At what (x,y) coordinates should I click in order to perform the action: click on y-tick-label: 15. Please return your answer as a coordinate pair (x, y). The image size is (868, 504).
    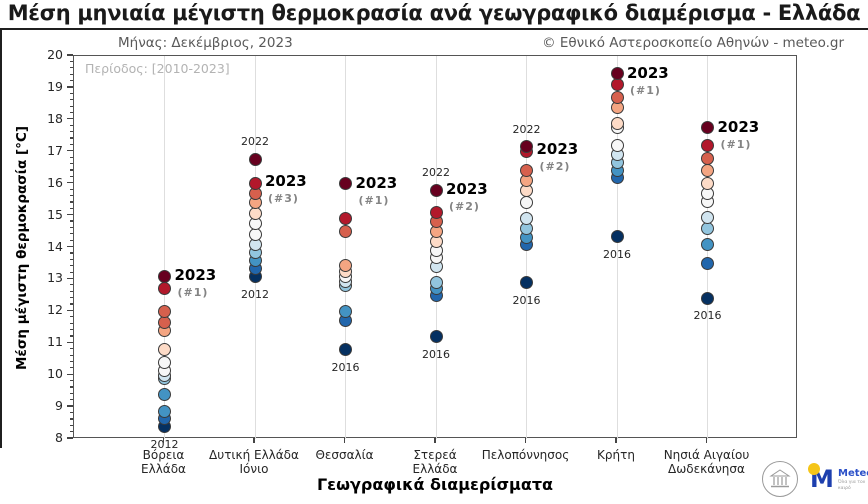
    Looking at the image, I should click on (55, 214).